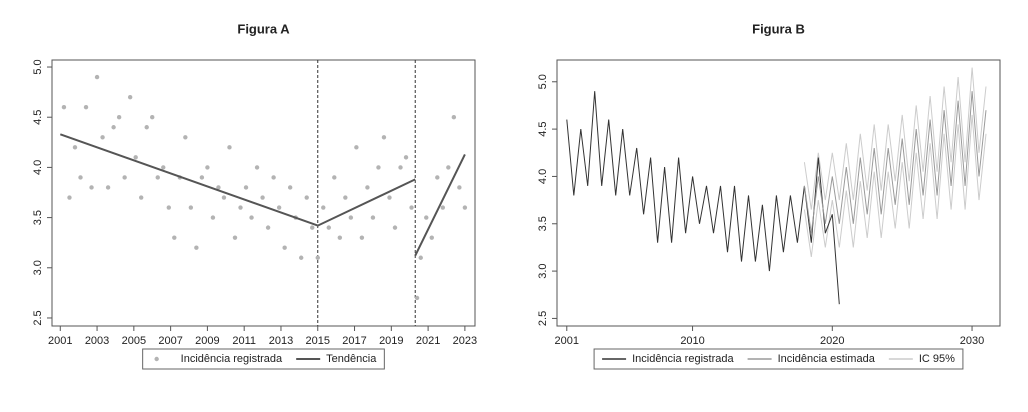 The height and width of the screenshot is (412, 1028). I want to click on x-tick-label: 2015, so click(318, 341).